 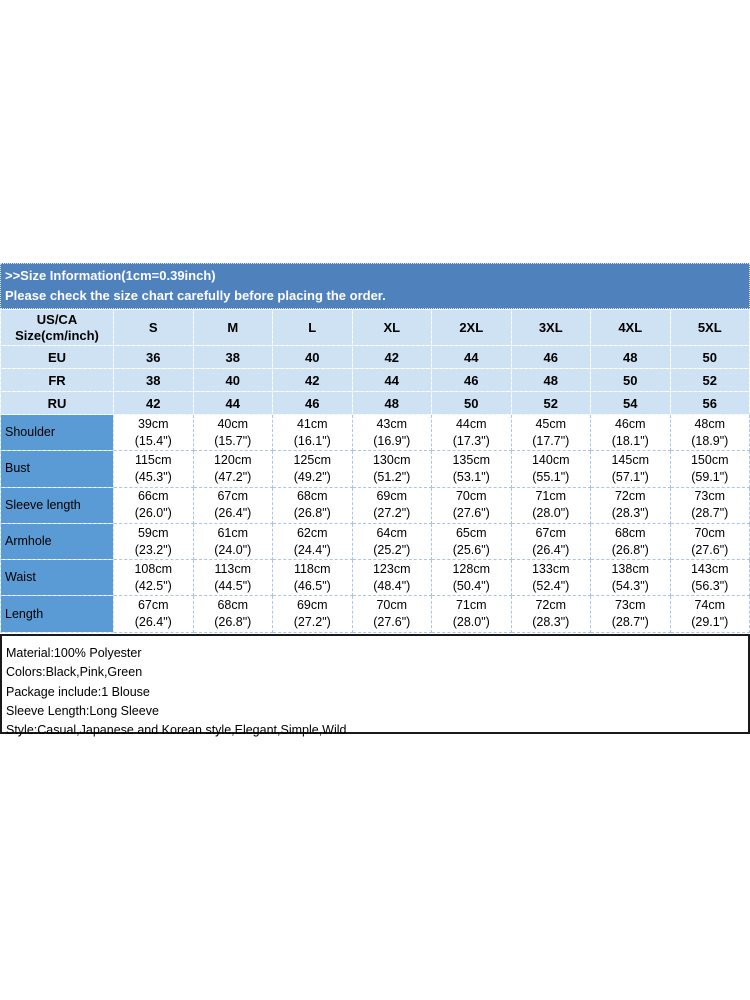 What do you see at coordinates (391, 432) in the screenshot?
I see `measurement-value-cell: 43cm (16.9")` at bounding box center [391, 432].